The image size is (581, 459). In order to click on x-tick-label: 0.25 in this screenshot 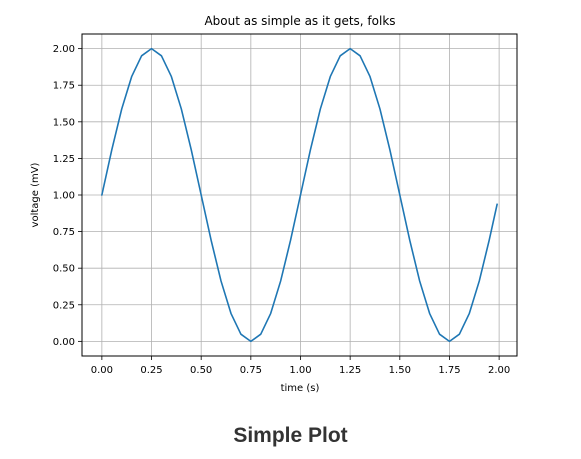, I will do `click(151, 370)`.